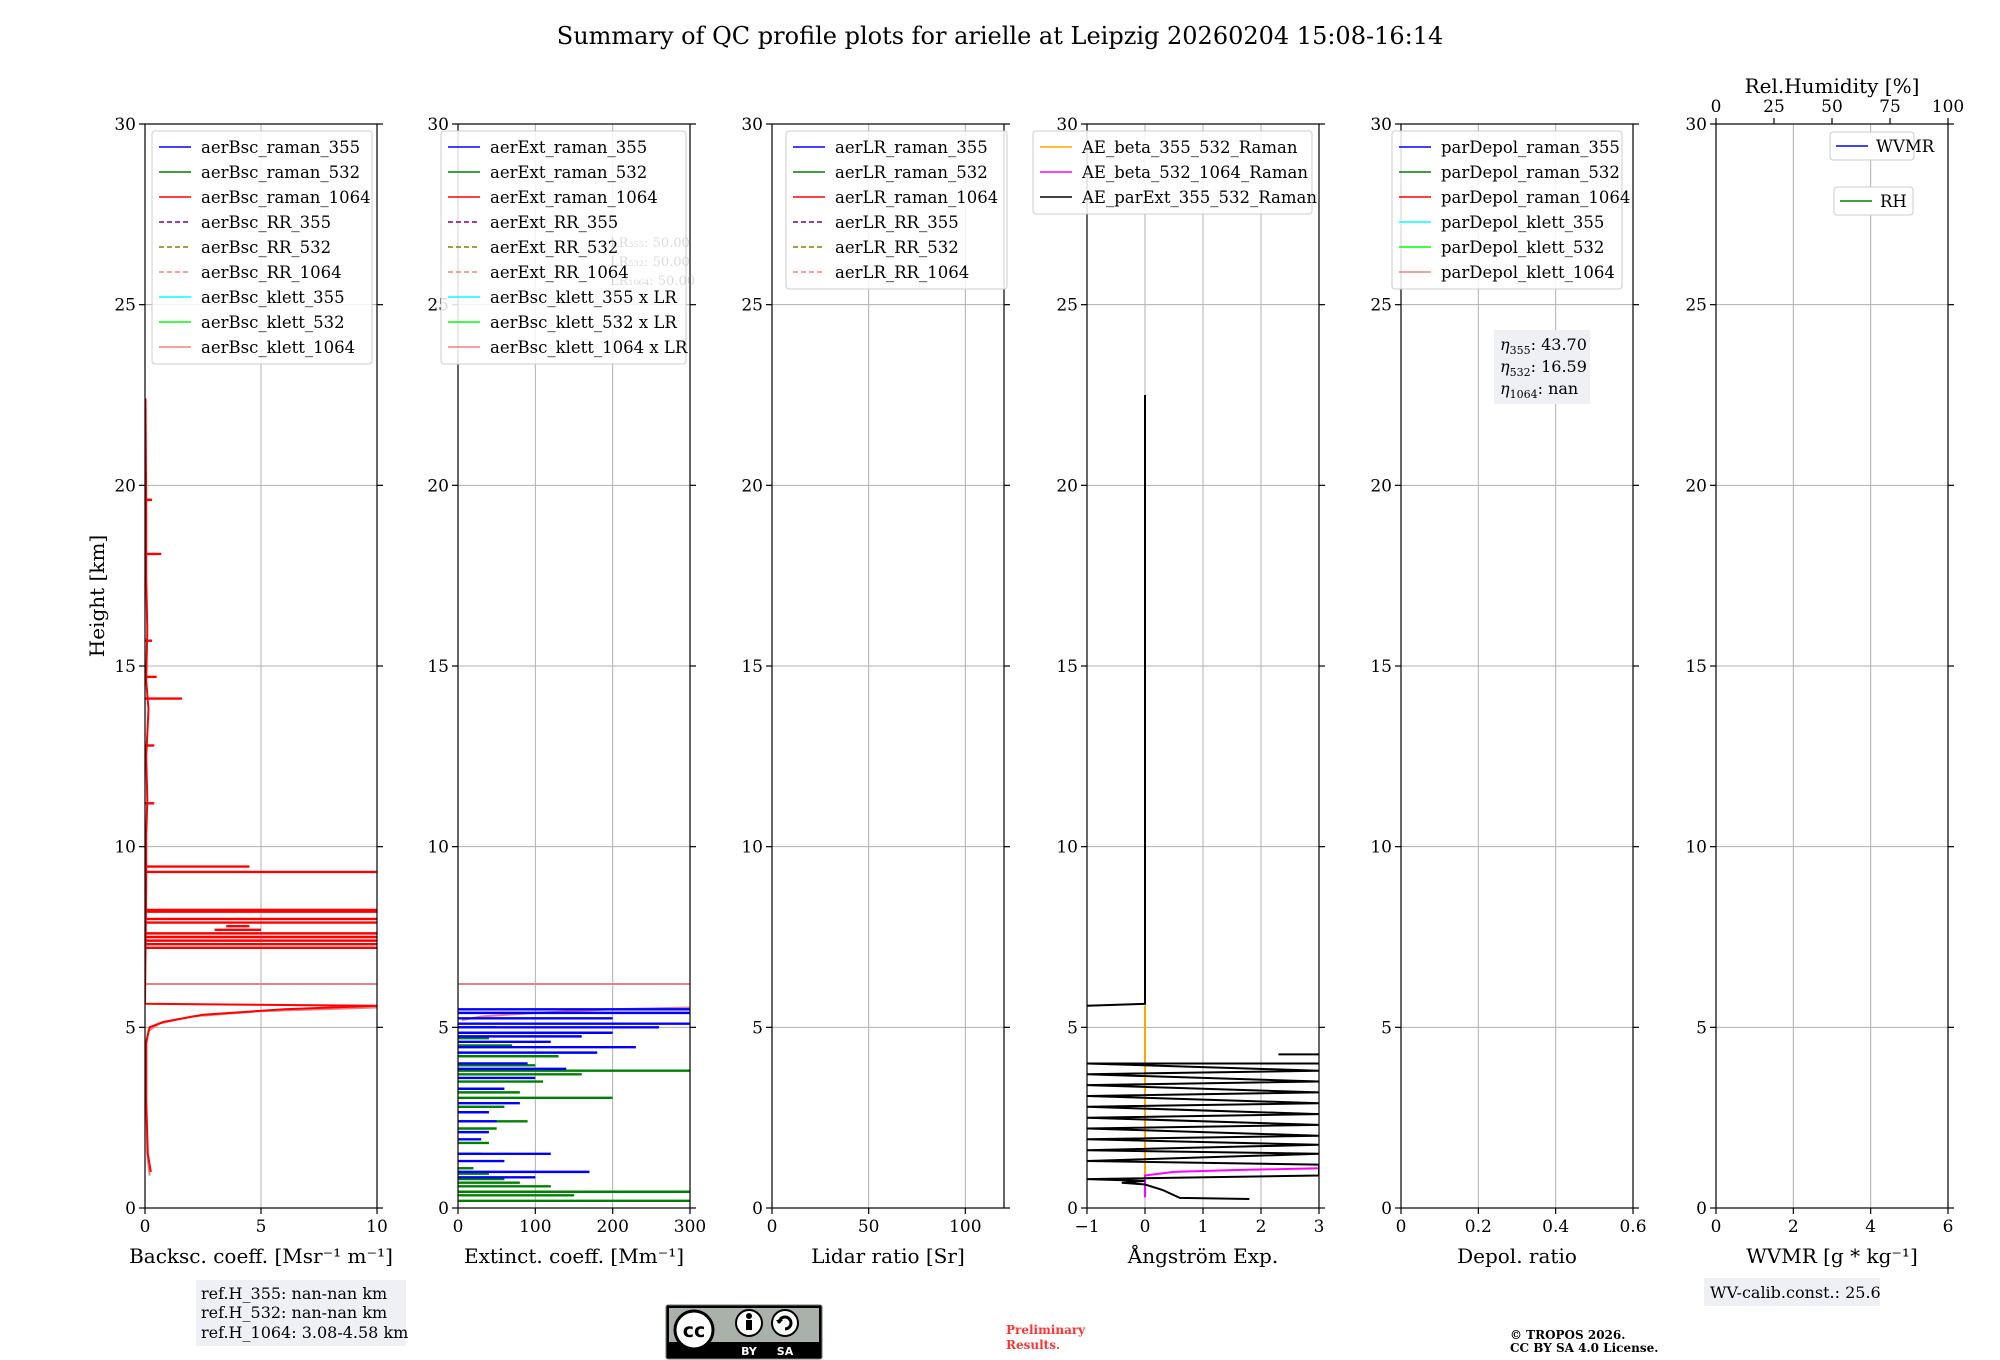 This screenshot has height=1360, width=2000. I want to click on x-tick-label: 300, so click(690, 1227).